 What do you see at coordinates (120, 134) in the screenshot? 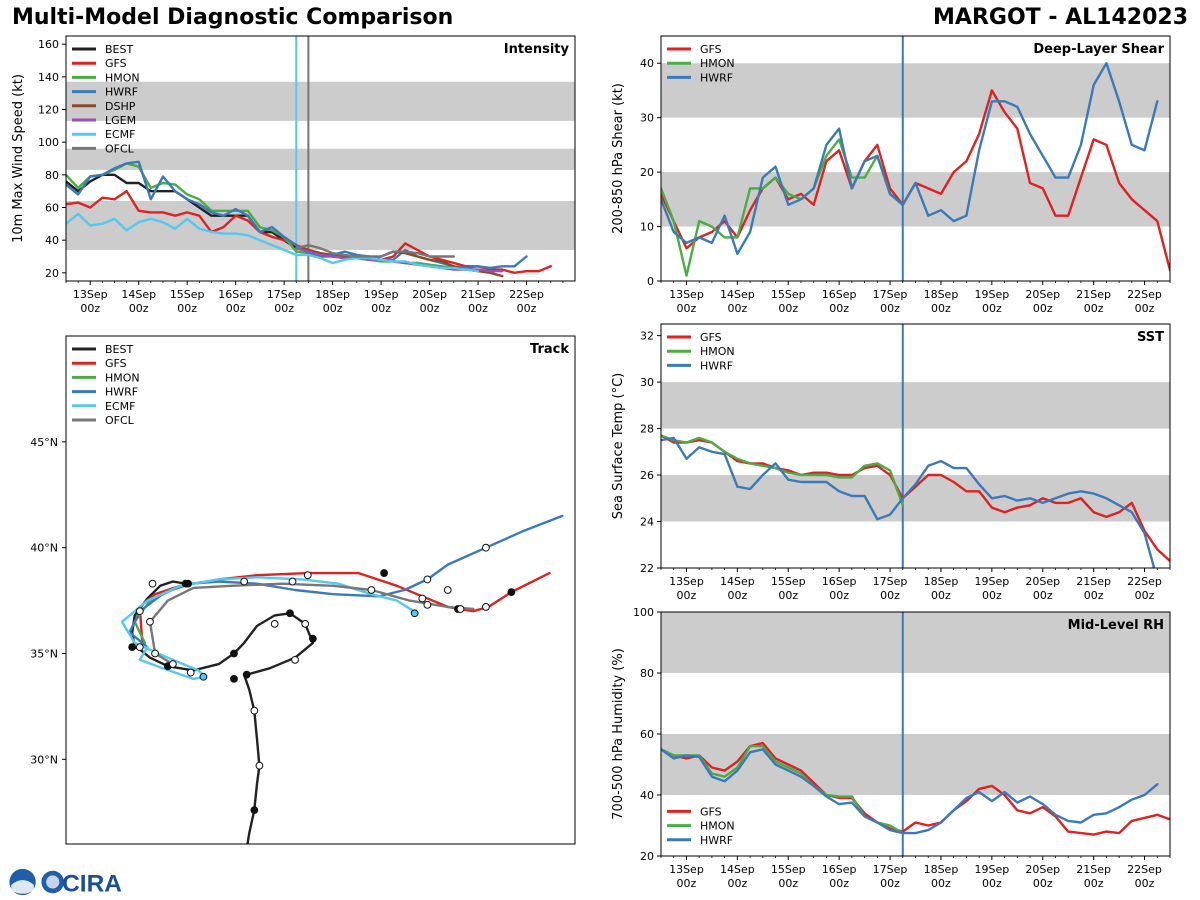
I see `intensity-legend-label: ECMF` at bounding box center [120, 134].